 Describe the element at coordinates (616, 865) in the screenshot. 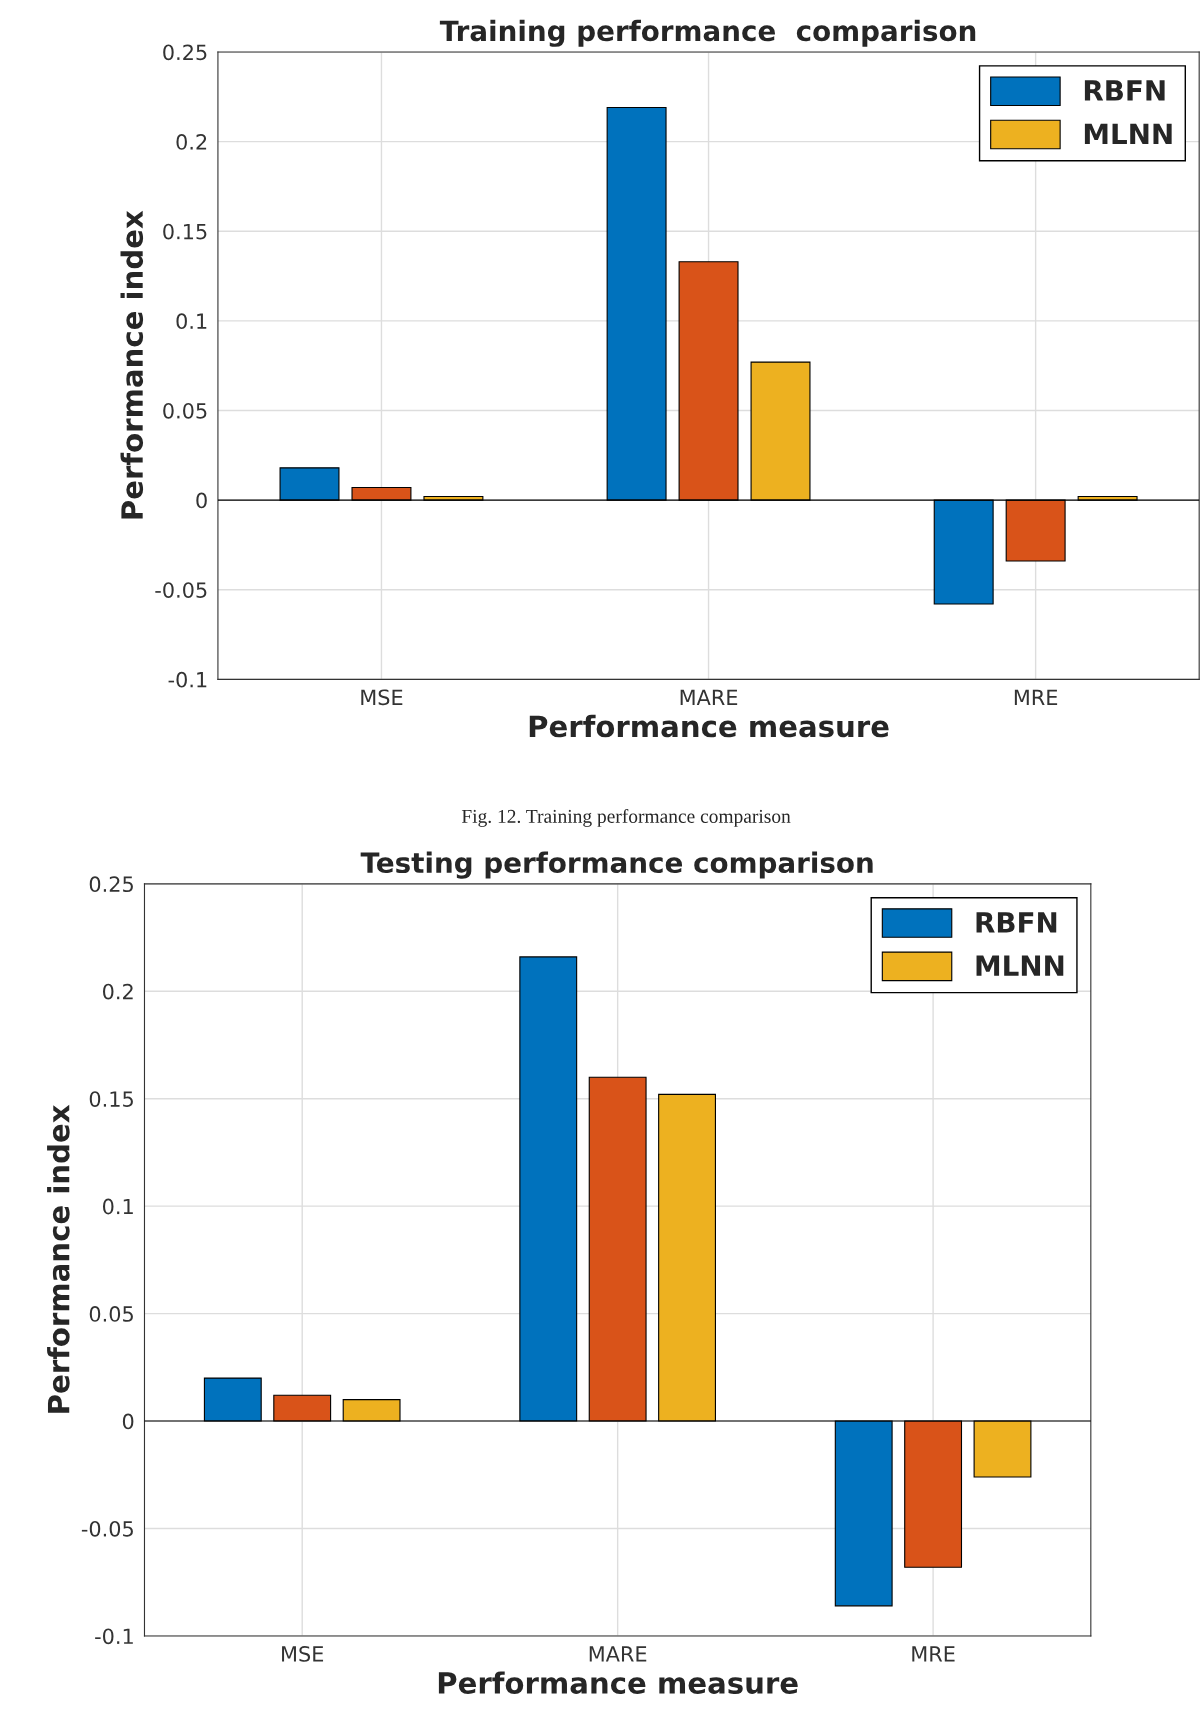

I see `chart-title: Testing performance comparison` at that location.